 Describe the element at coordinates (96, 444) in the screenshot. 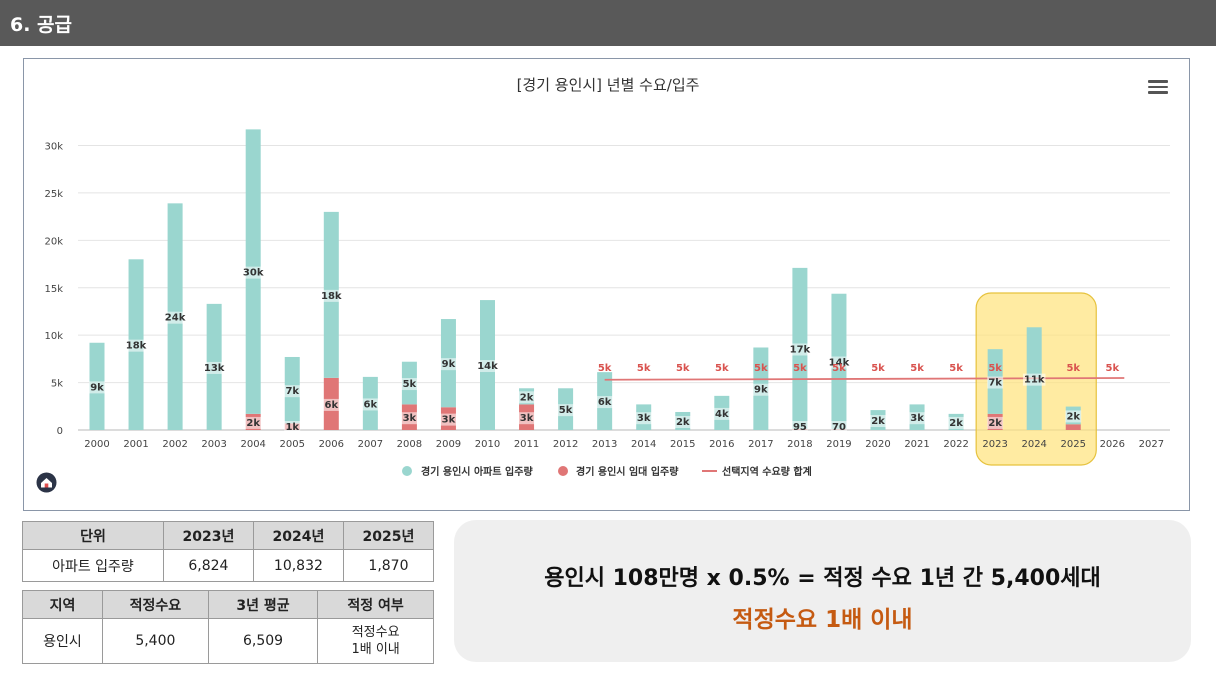

I see `x-tick-label: 2000` at that location.